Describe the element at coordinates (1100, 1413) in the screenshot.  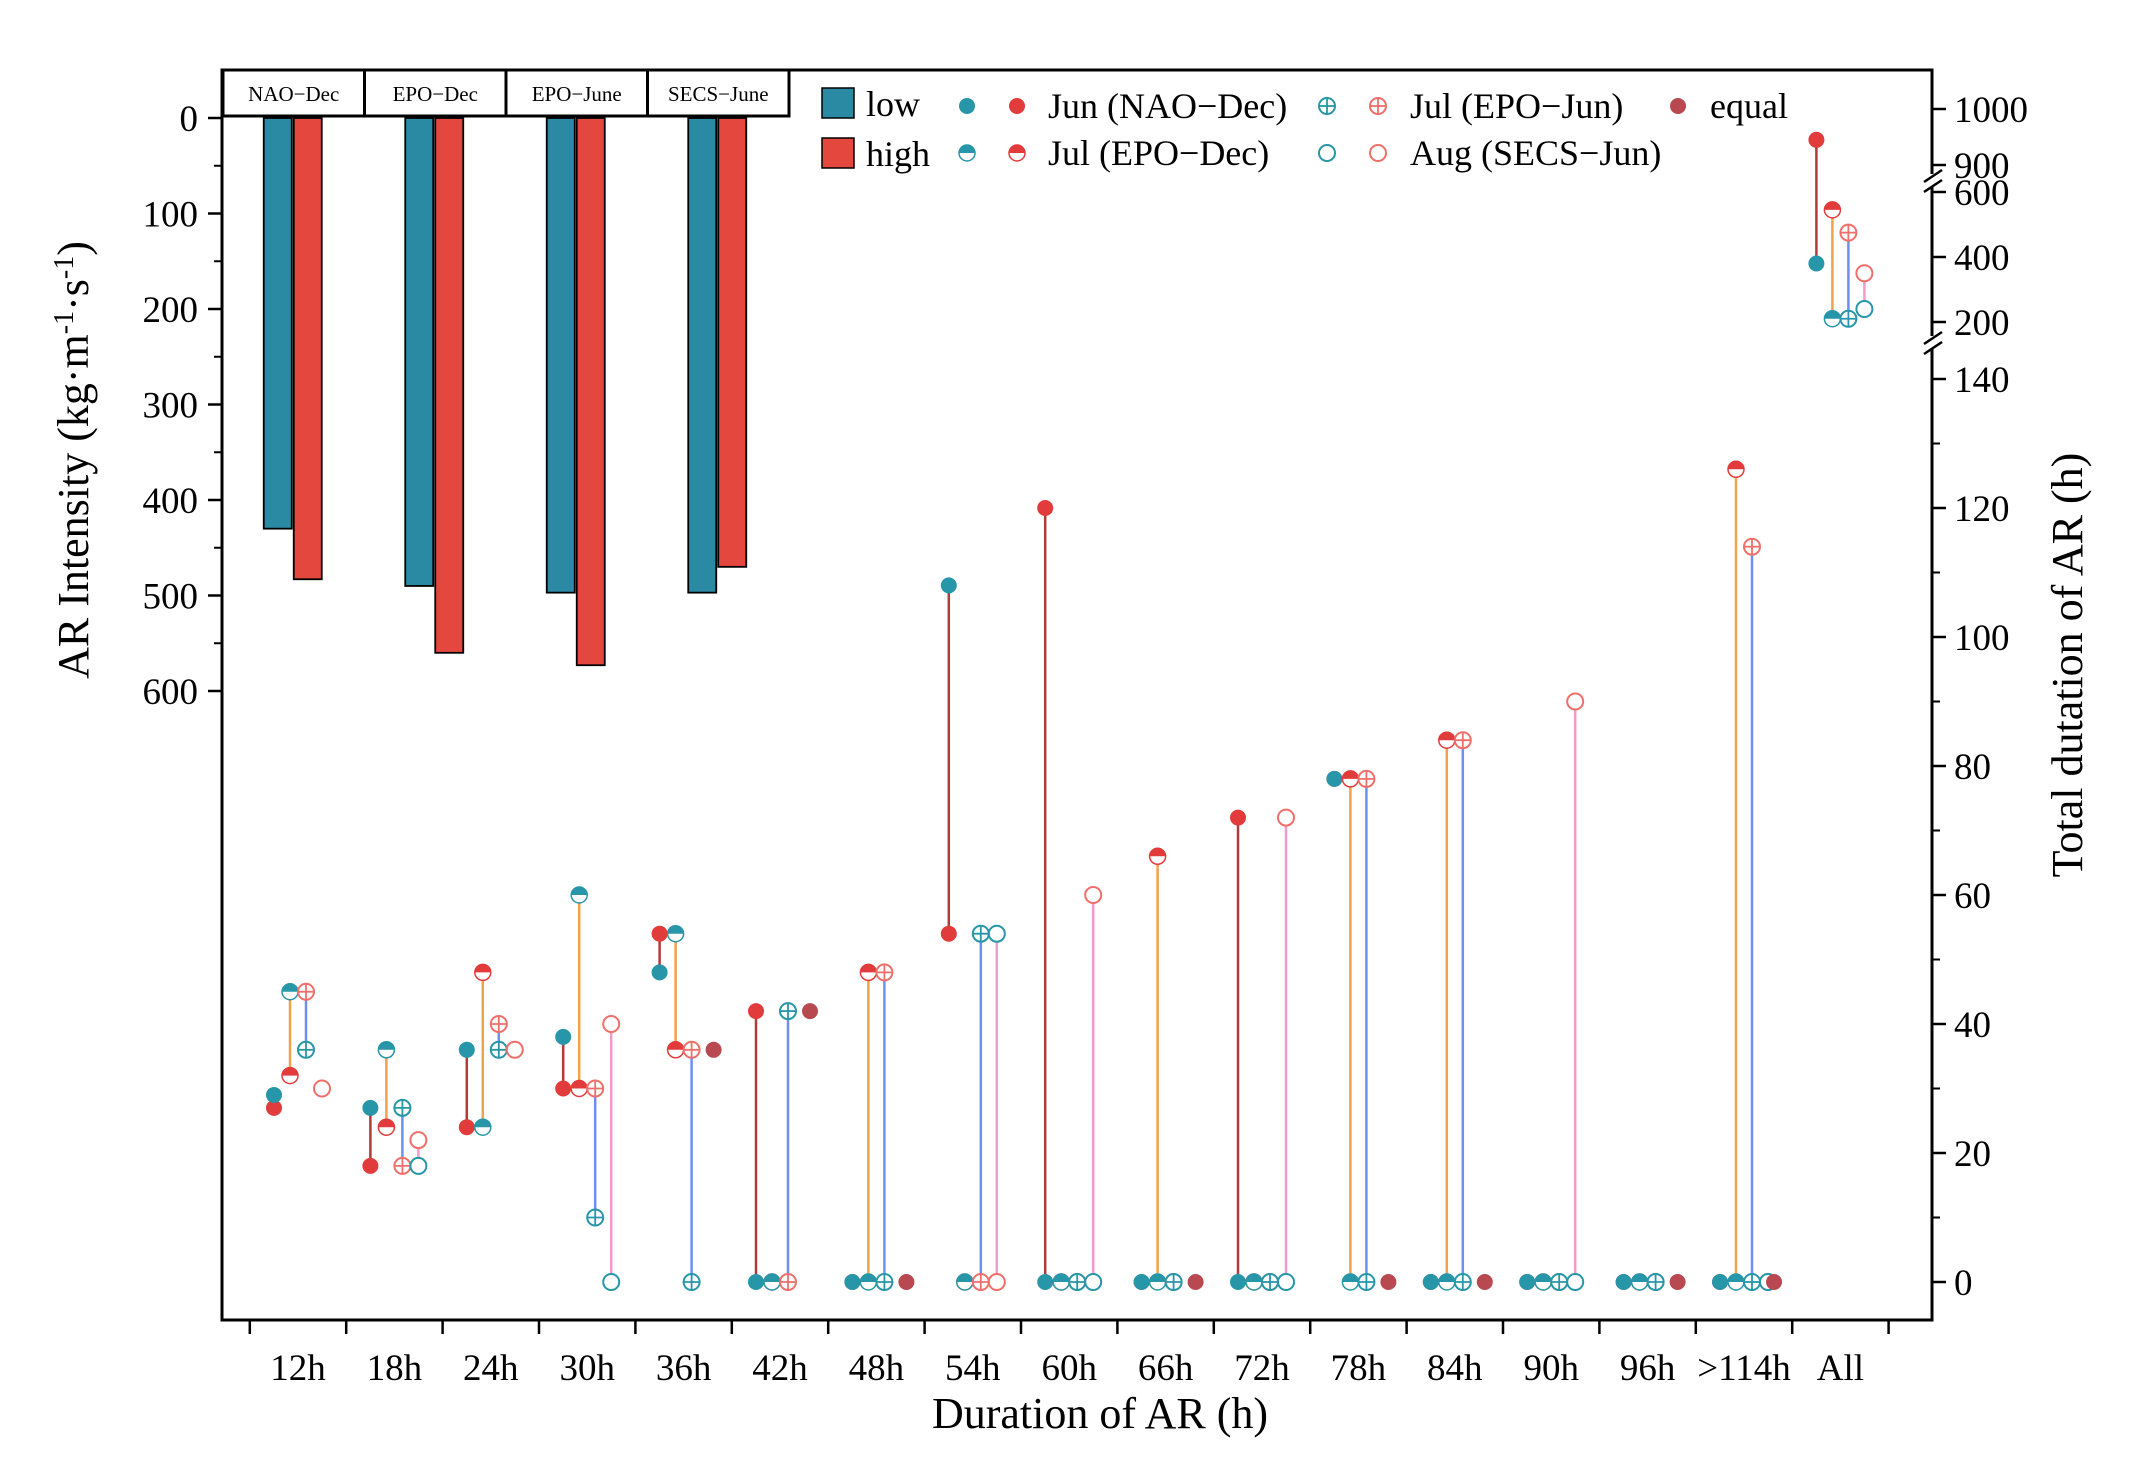
I see `x-axis-title: Duration of AR (h)` at that location.